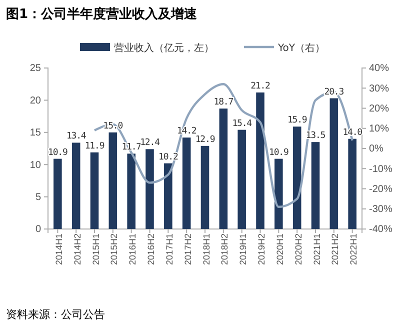 This screenshot has height=330, width=407. What do you see at coordinates (168, 157) in the screenshot?
I see `data-label: 10.2` at bounding box center [168, 157].